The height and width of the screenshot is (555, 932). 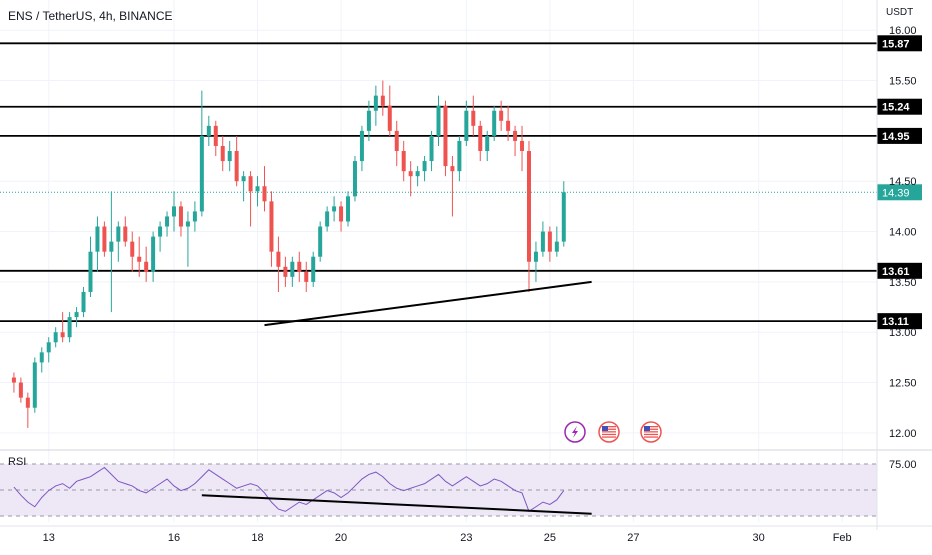 What do you see at coordinates (396, 504) in the screenshot?
I see `rsi-divergence-line` at bounding box center [396, 504].